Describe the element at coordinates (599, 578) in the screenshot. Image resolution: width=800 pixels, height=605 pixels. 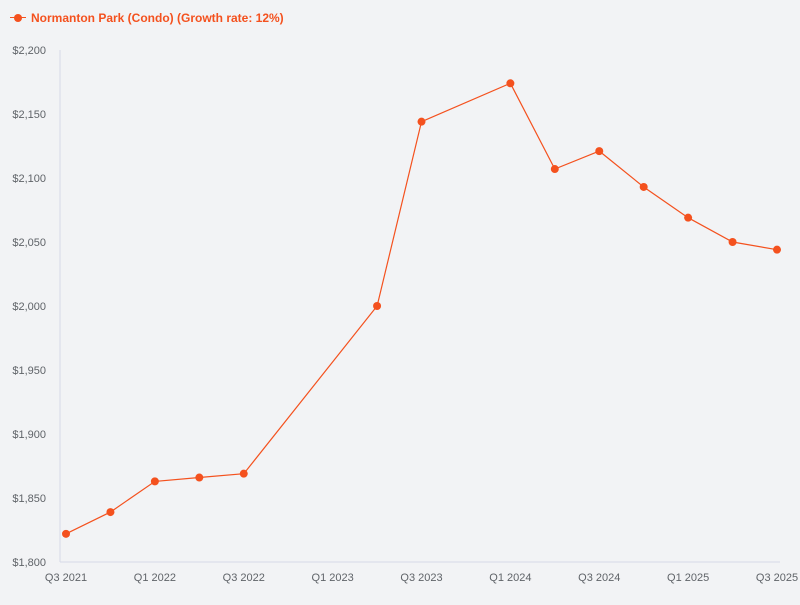
I see `x-tick-label: Q3 2024` at that location.